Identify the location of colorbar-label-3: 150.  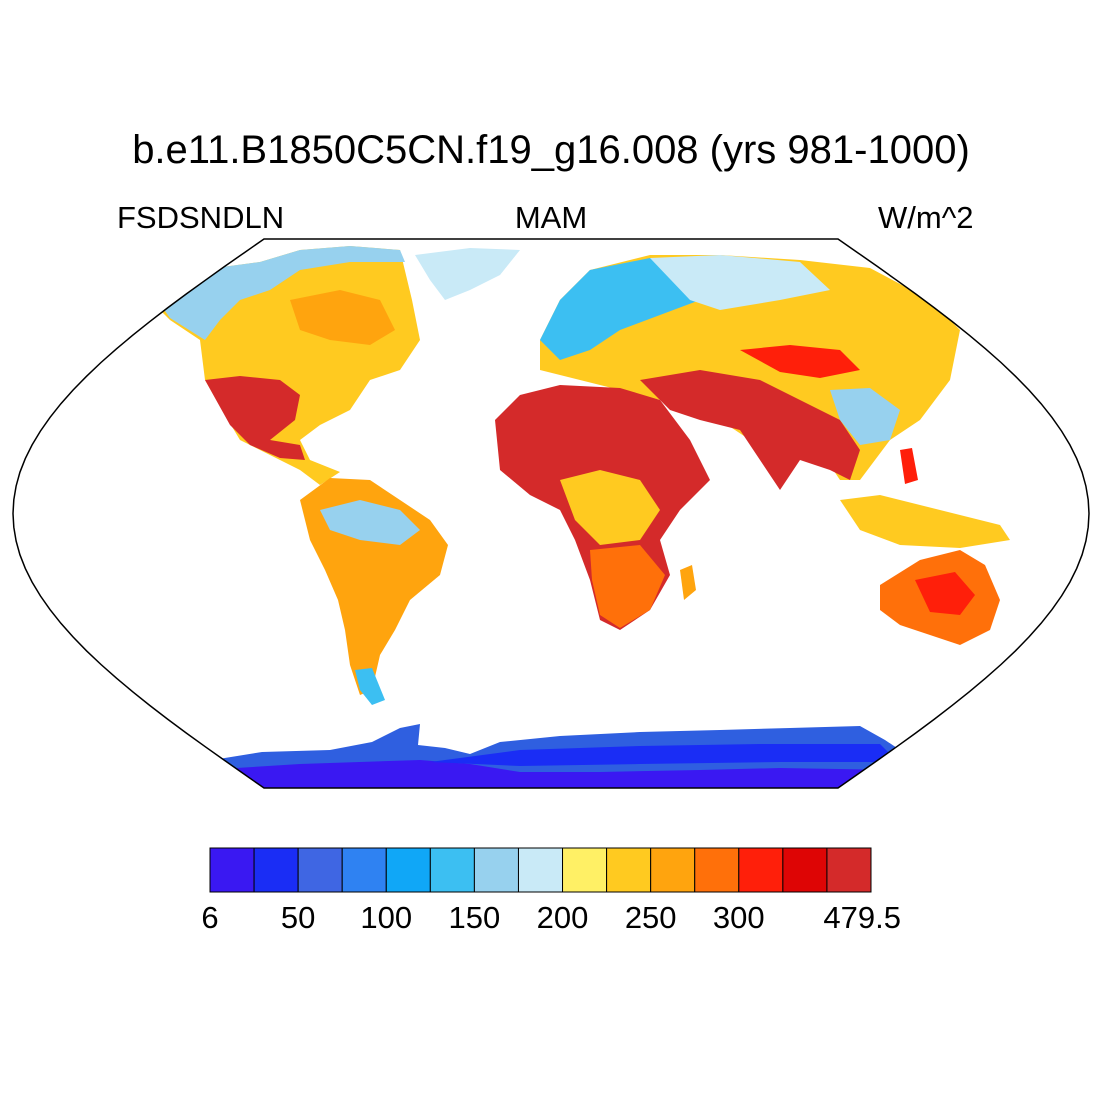
(474, 917).